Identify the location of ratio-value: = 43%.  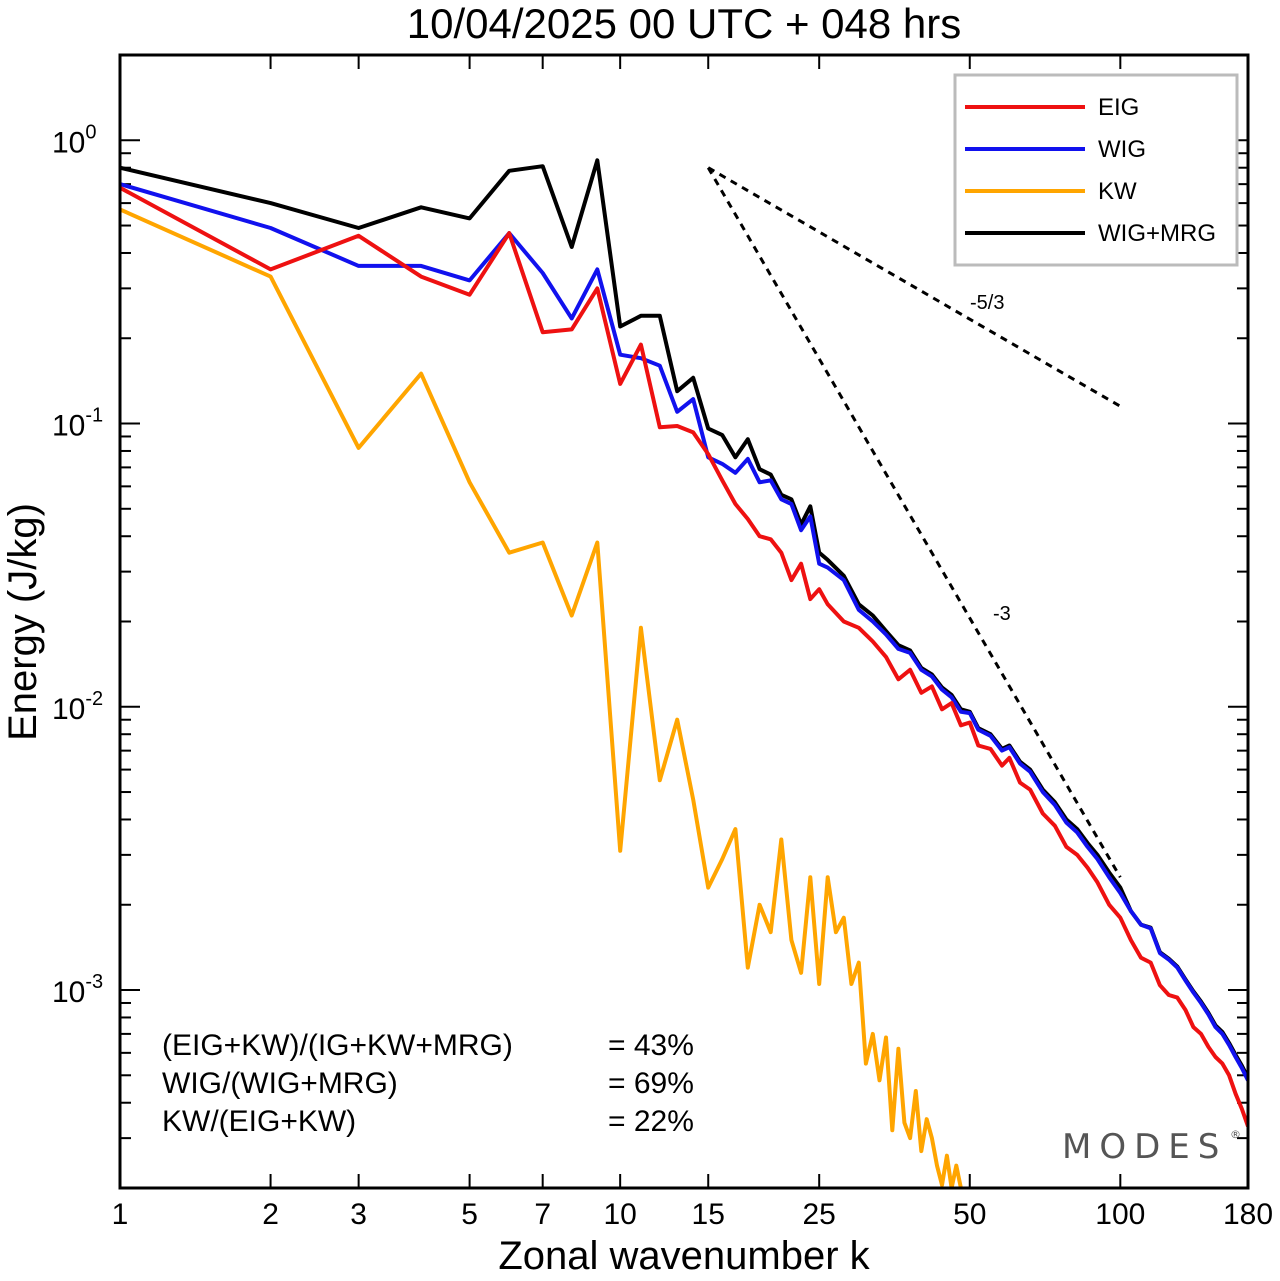
(651, 1045).